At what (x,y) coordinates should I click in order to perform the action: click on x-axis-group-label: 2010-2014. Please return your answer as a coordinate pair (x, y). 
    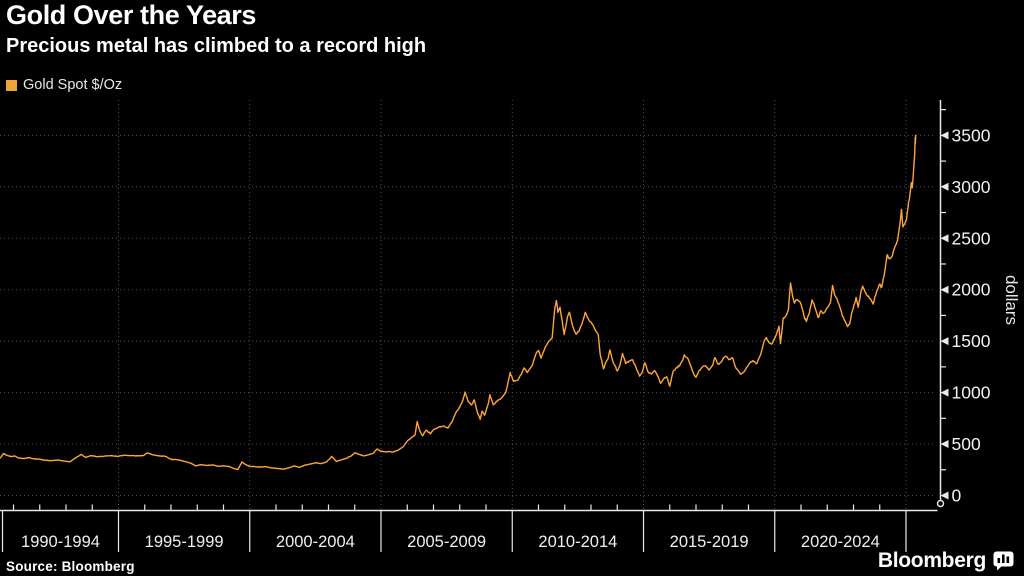
    Looking at the image, I should click on (577, 542).